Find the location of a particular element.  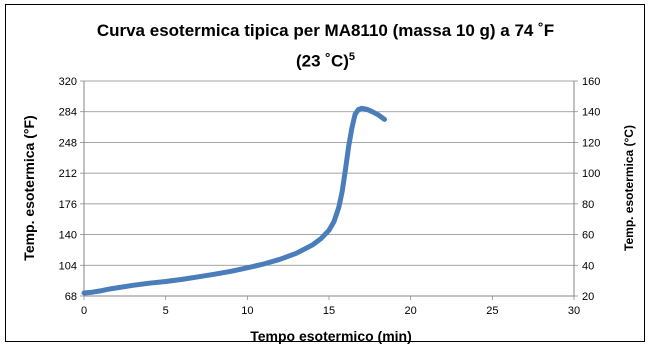

y-right-tick-label: 160 is located at coordinates (591, 82).